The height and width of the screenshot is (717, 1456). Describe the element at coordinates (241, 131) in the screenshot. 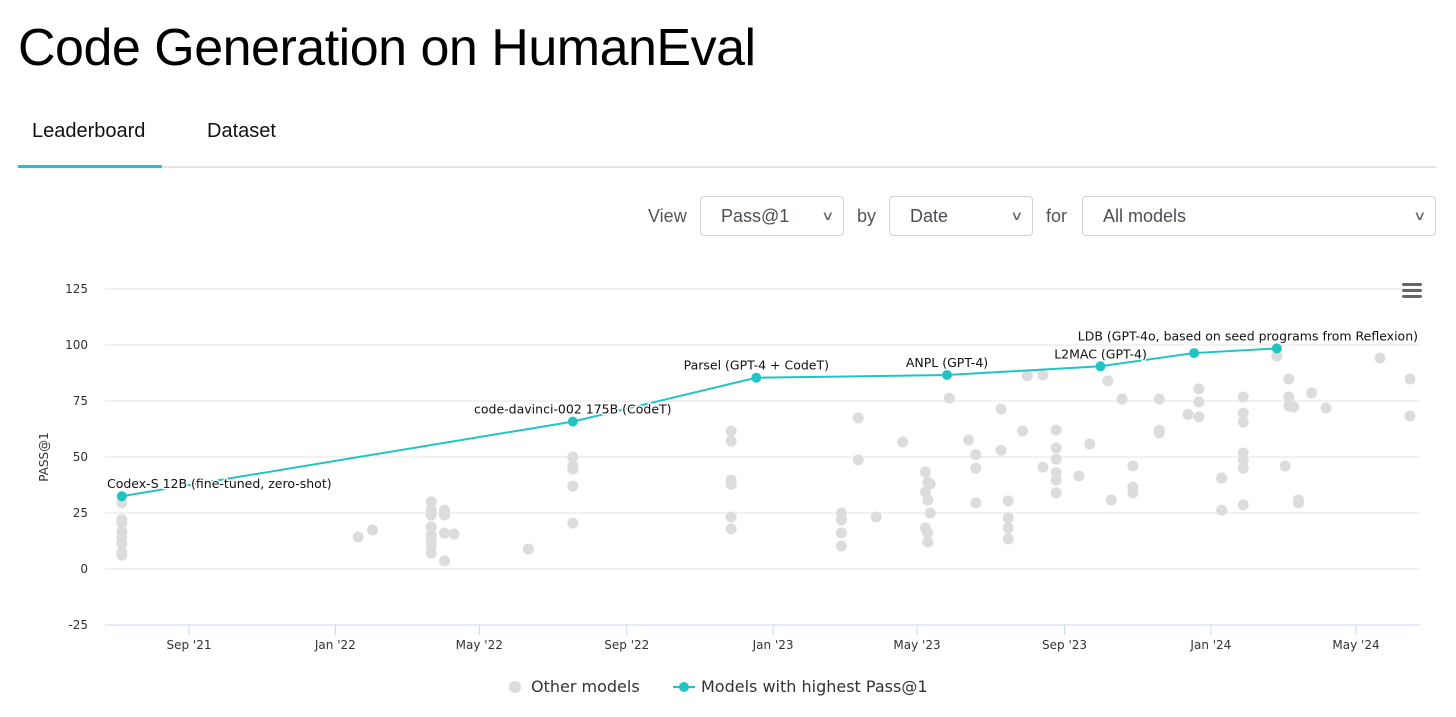

I see `tab-dataset: Dataset` at that location.